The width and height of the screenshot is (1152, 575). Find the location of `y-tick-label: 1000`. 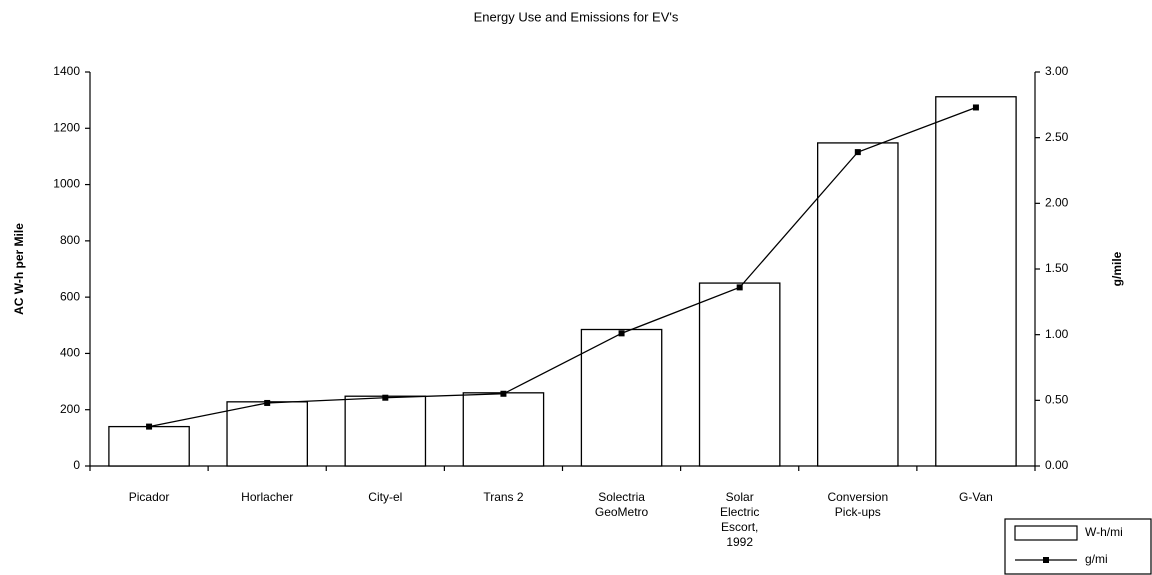

y-tick-label: 1000 is located at coordinates (66, 184).